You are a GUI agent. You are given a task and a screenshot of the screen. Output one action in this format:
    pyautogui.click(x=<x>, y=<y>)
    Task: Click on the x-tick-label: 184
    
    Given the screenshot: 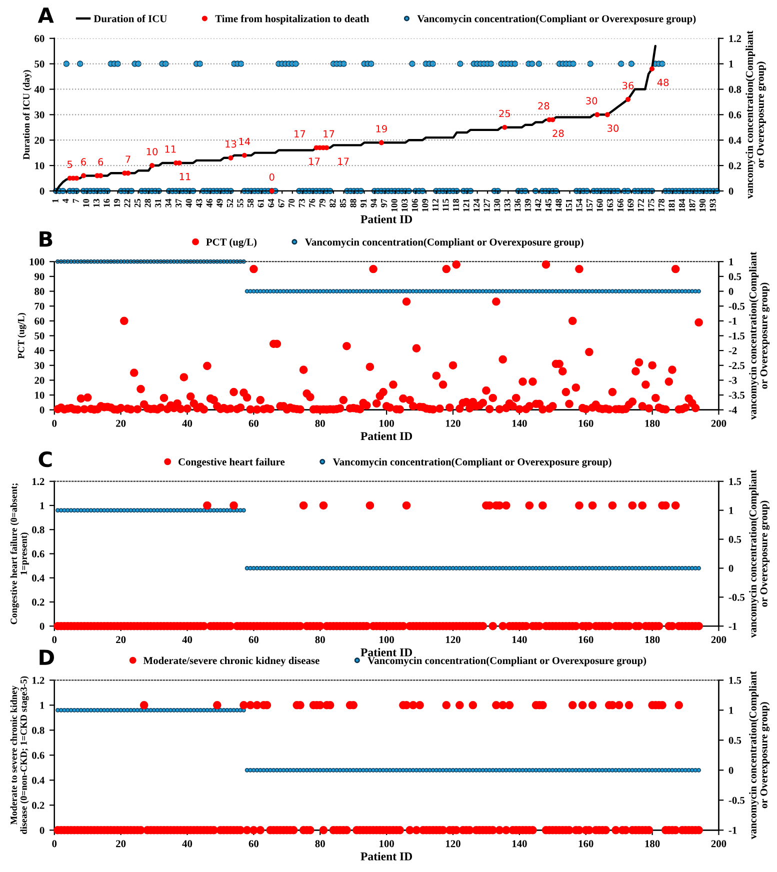 What is the action you would take?
    pyautogui.click(x=682, y=205)
    